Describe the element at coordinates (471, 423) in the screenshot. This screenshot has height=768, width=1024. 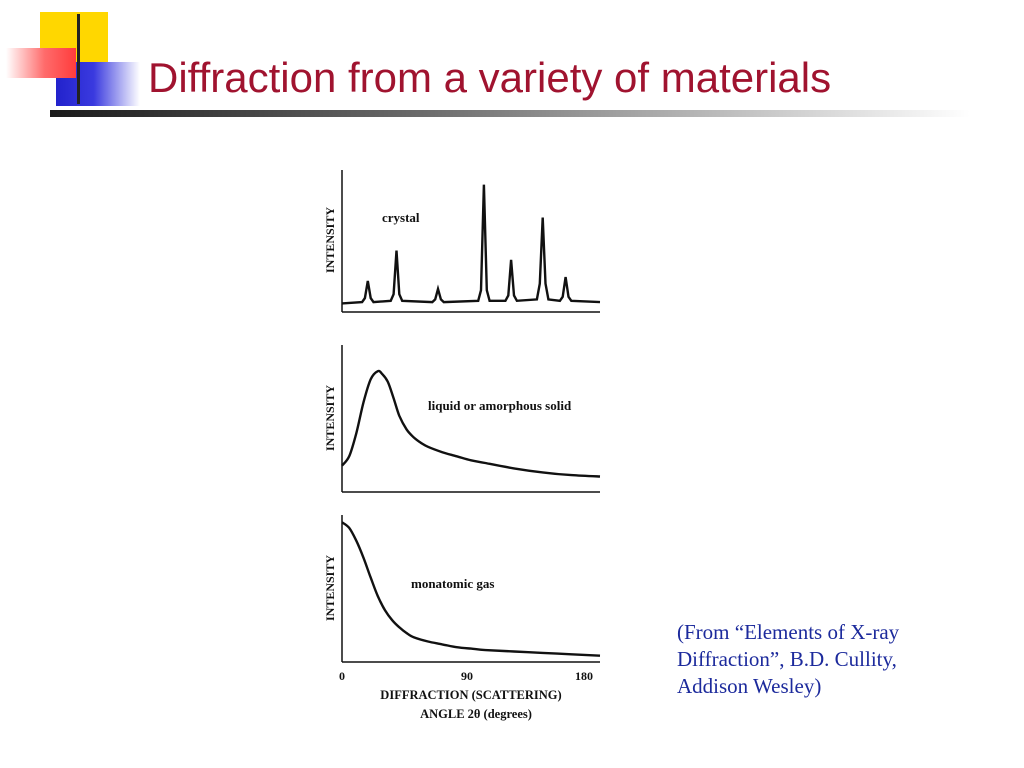
I see `curve-liquid` at that location.